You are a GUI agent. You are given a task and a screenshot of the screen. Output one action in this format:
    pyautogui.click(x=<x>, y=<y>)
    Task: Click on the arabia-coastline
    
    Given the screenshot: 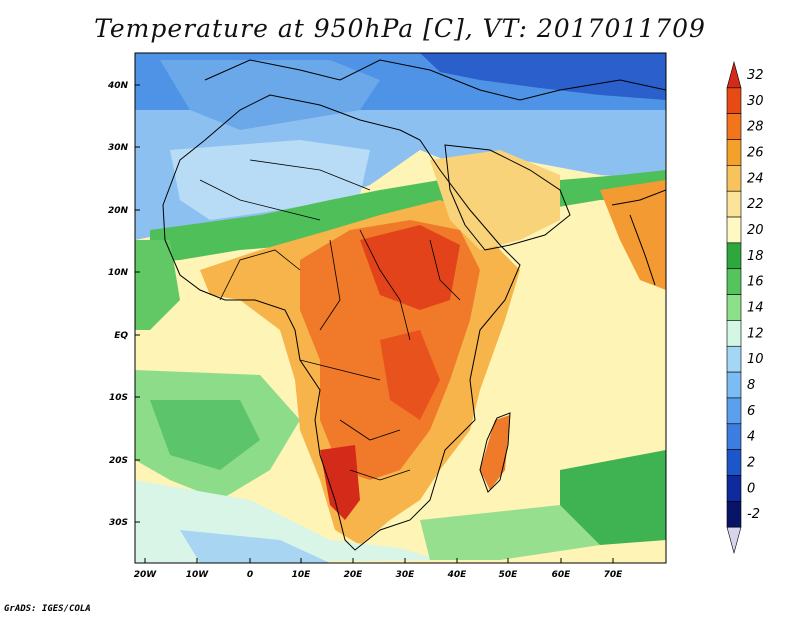 What is the action you would take?
    pyautogui.click(x=507, y=197)
    